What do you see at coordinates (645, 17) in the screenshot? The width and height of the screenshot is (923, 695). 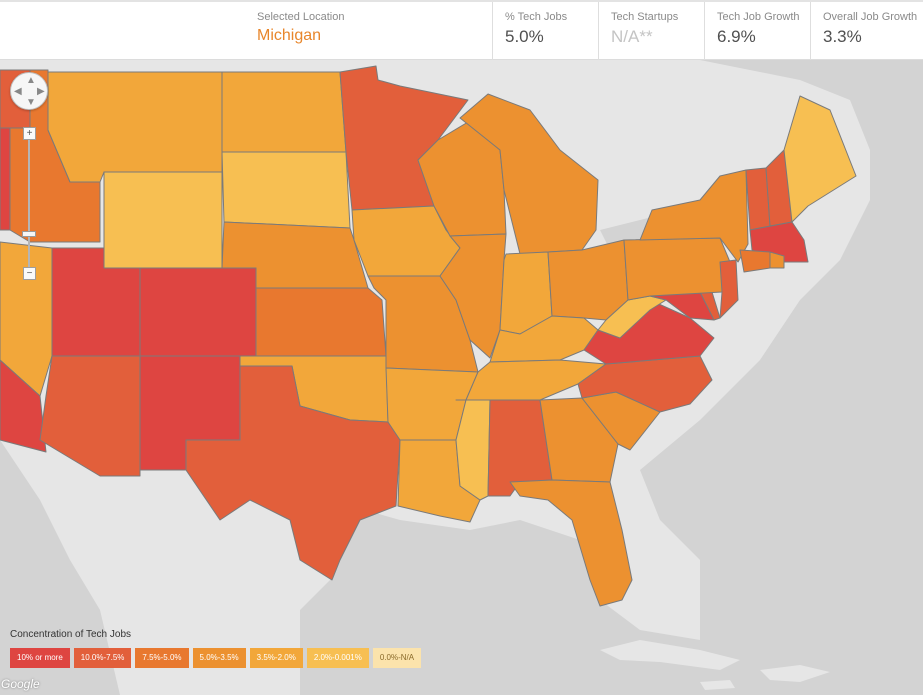 I see `stat-label: Tech Startups` at bounding box center [645, 17].